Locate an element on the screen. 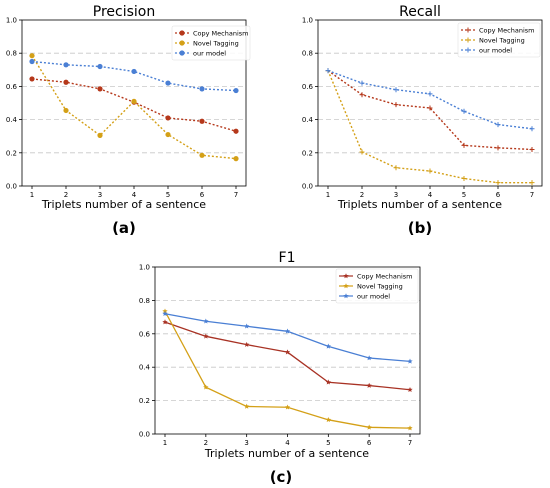 Image resolution: width=550 pixels, height=488 pixels. recall-legend-marker-copy-mechanism is located at coordinates (468, 30).